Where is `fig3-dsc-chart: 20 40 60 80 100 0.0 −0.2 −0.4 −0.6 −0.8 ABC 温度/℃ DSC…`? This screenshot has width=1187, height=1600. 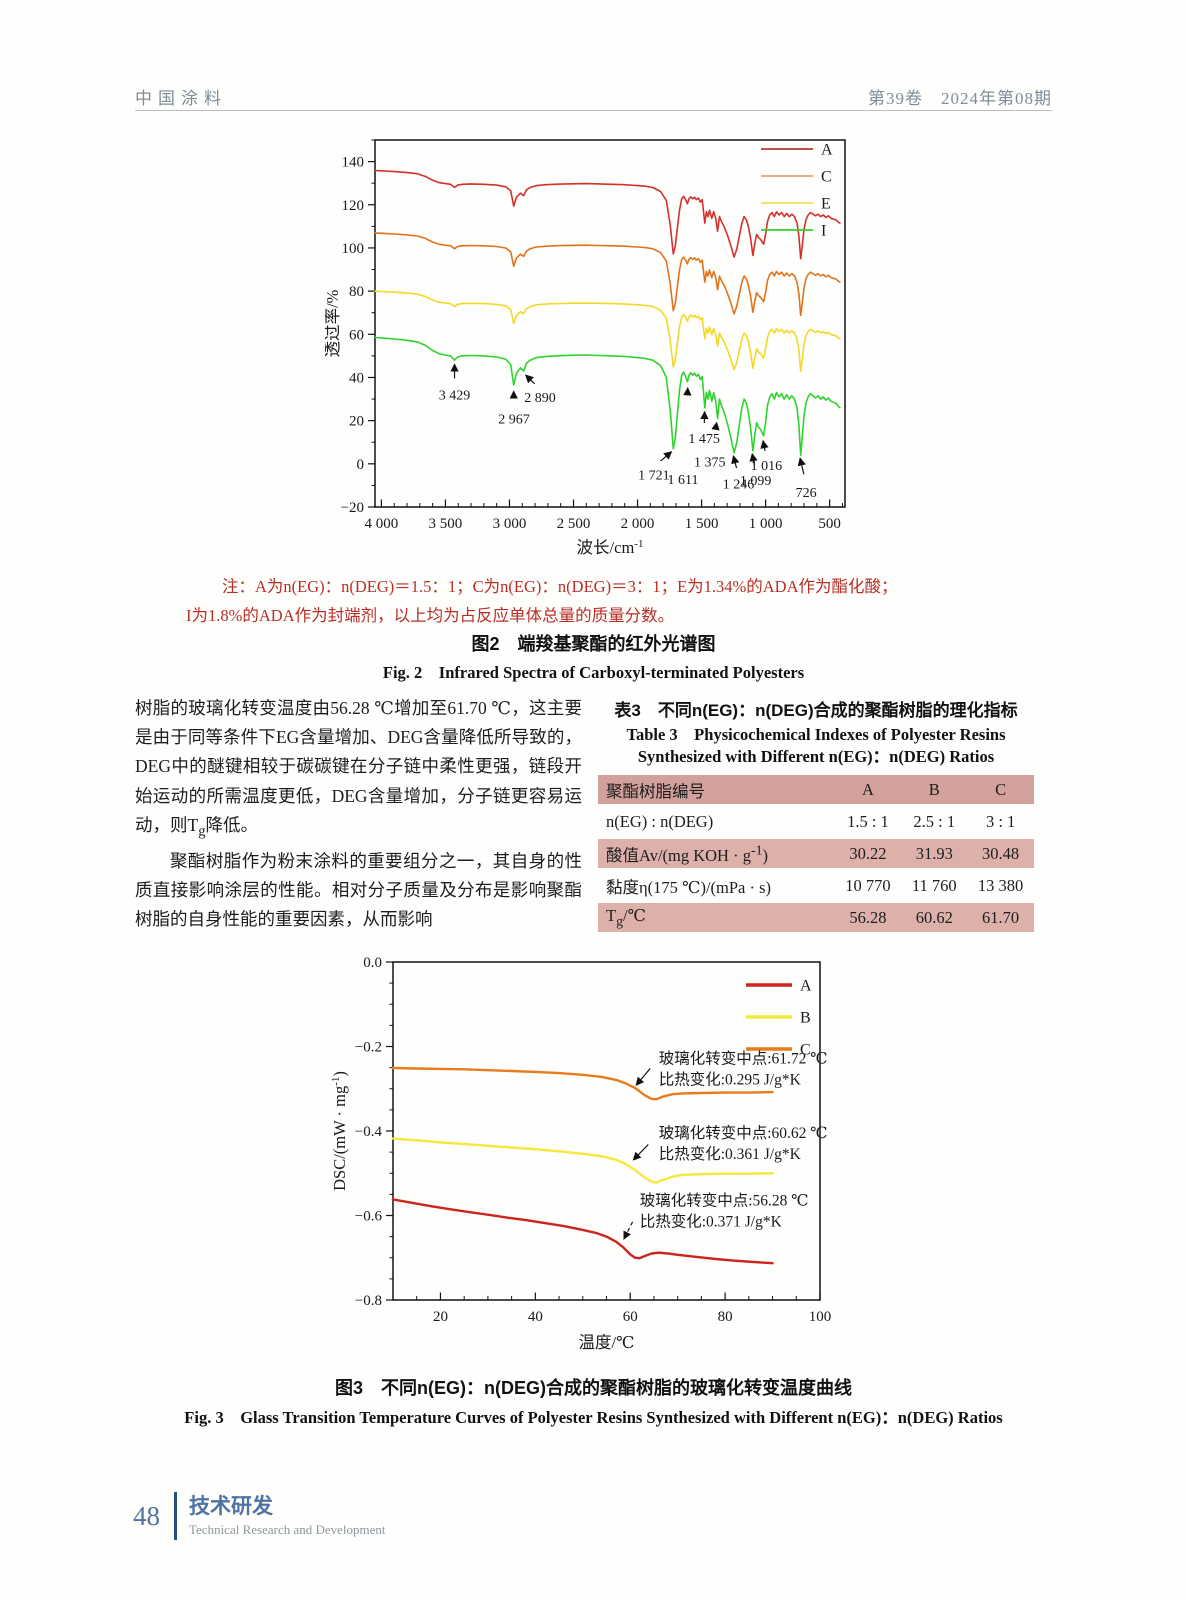
fig3-dsc-chart: 20 40 60 80 100 0.0 −0.2 −0.4 −0.6 −0.8 ABC 温度/℃ DSC… is located at coordinates (581, 1153).